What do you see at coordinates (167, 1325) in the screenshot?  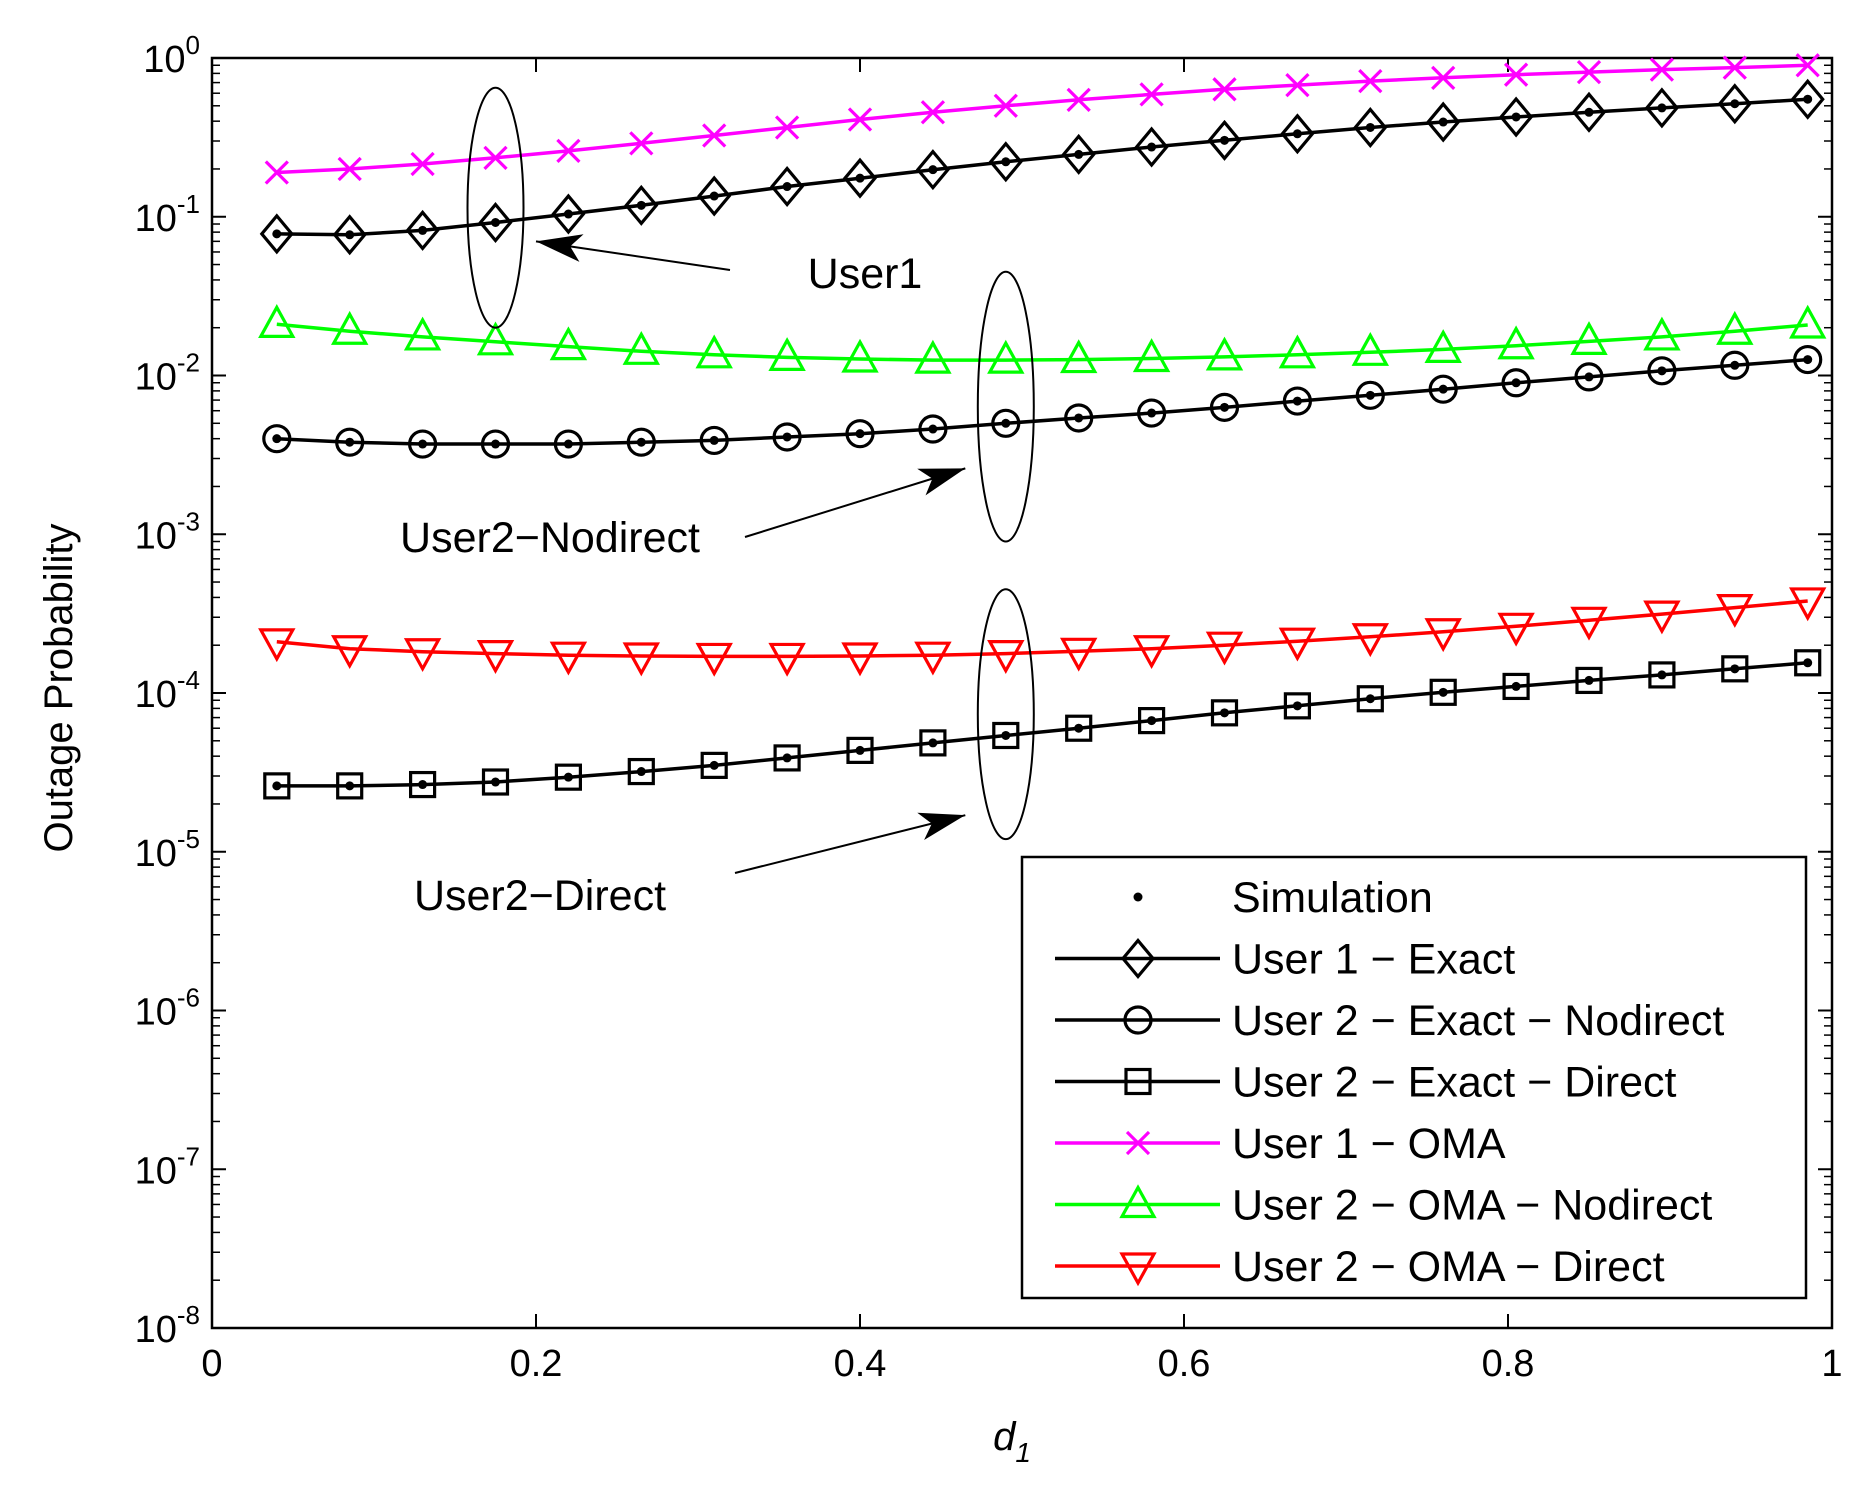 I see `y-tick-label: 10⁻⁸` at bounding box center [167, 1325].